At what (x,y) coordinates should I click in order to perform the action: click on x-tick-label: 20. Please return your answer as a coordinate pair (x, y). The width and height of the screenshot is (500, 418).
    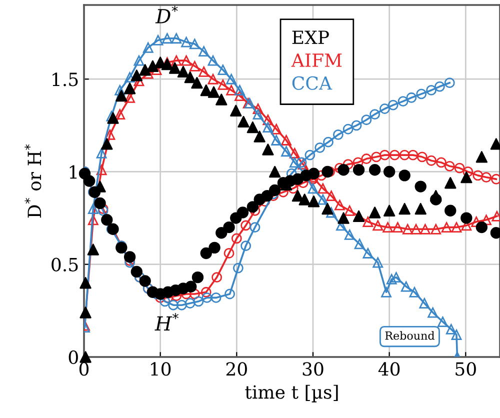
    Looking at the image, I should click on (236, 369).